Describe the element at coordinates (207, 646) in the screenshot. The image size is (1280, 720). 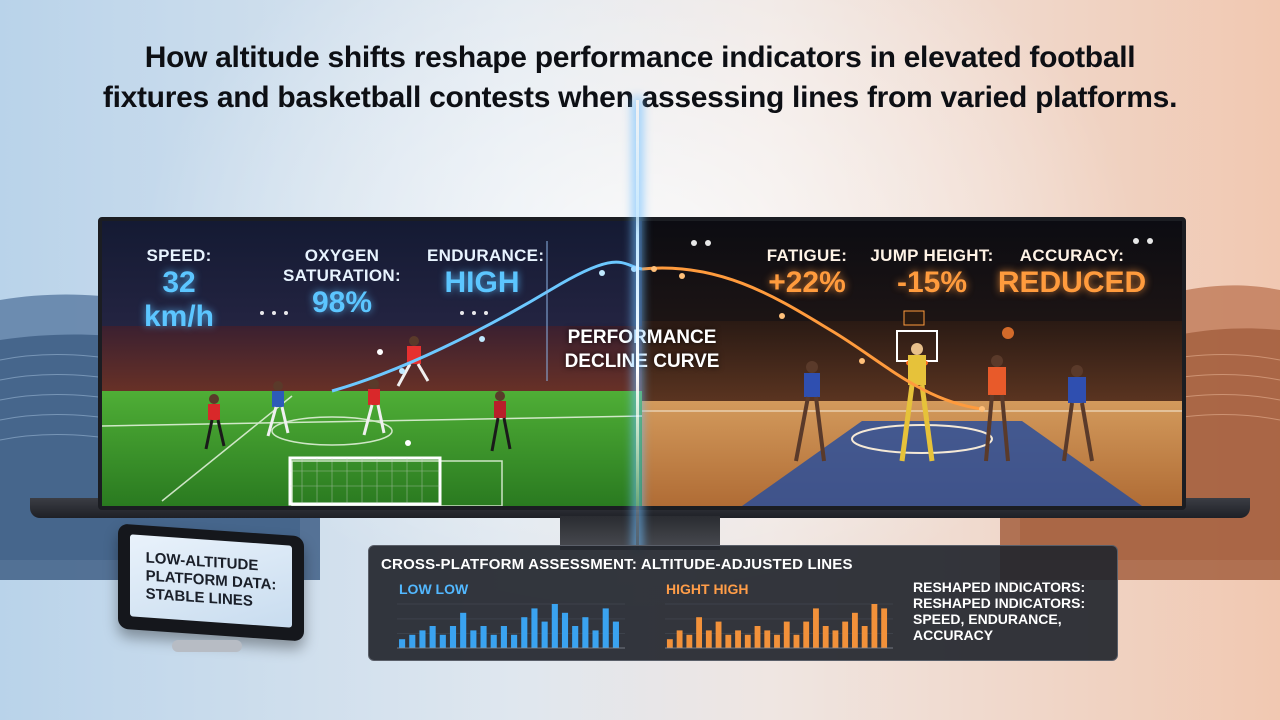
I see `tablet-stand` at that location.